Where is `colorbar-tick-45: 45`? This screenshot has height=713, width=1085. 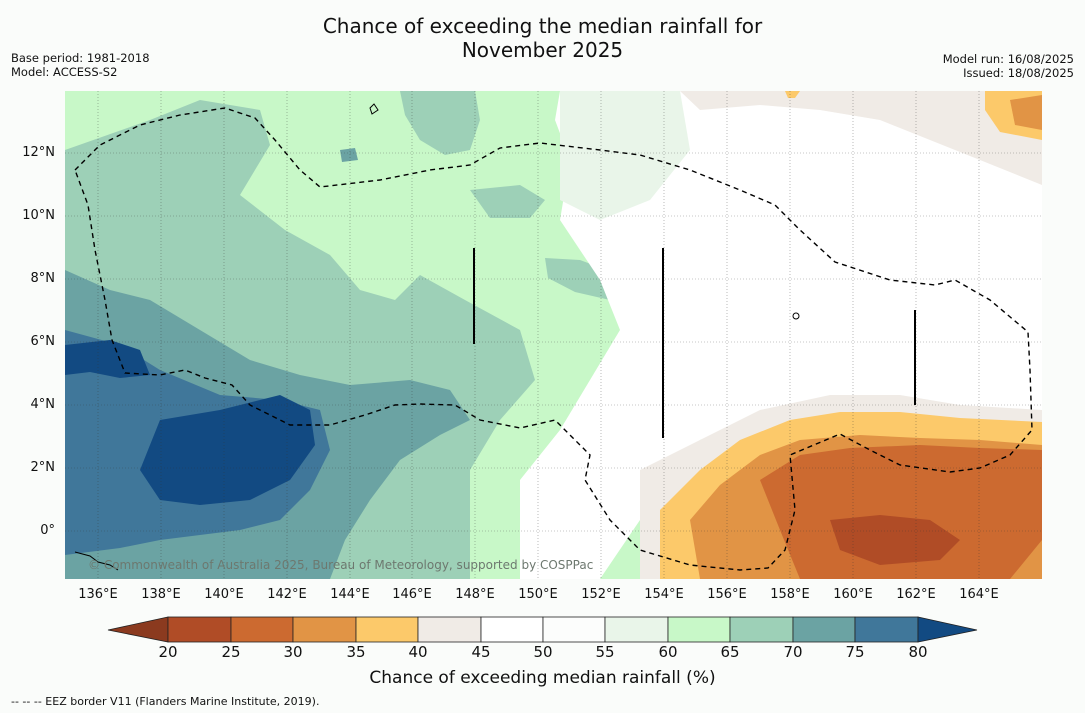 colorbar-tick-45: 45 is located at coordinates (481, 652).